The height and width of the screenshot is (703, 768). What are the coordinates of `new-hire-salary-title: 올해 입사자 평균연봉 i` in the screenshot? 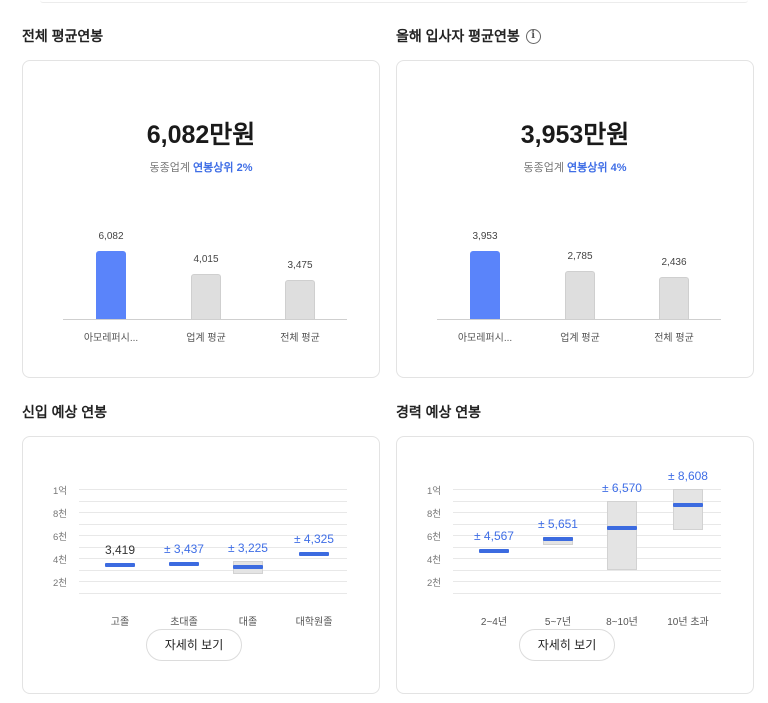 It's located at (468, 36).